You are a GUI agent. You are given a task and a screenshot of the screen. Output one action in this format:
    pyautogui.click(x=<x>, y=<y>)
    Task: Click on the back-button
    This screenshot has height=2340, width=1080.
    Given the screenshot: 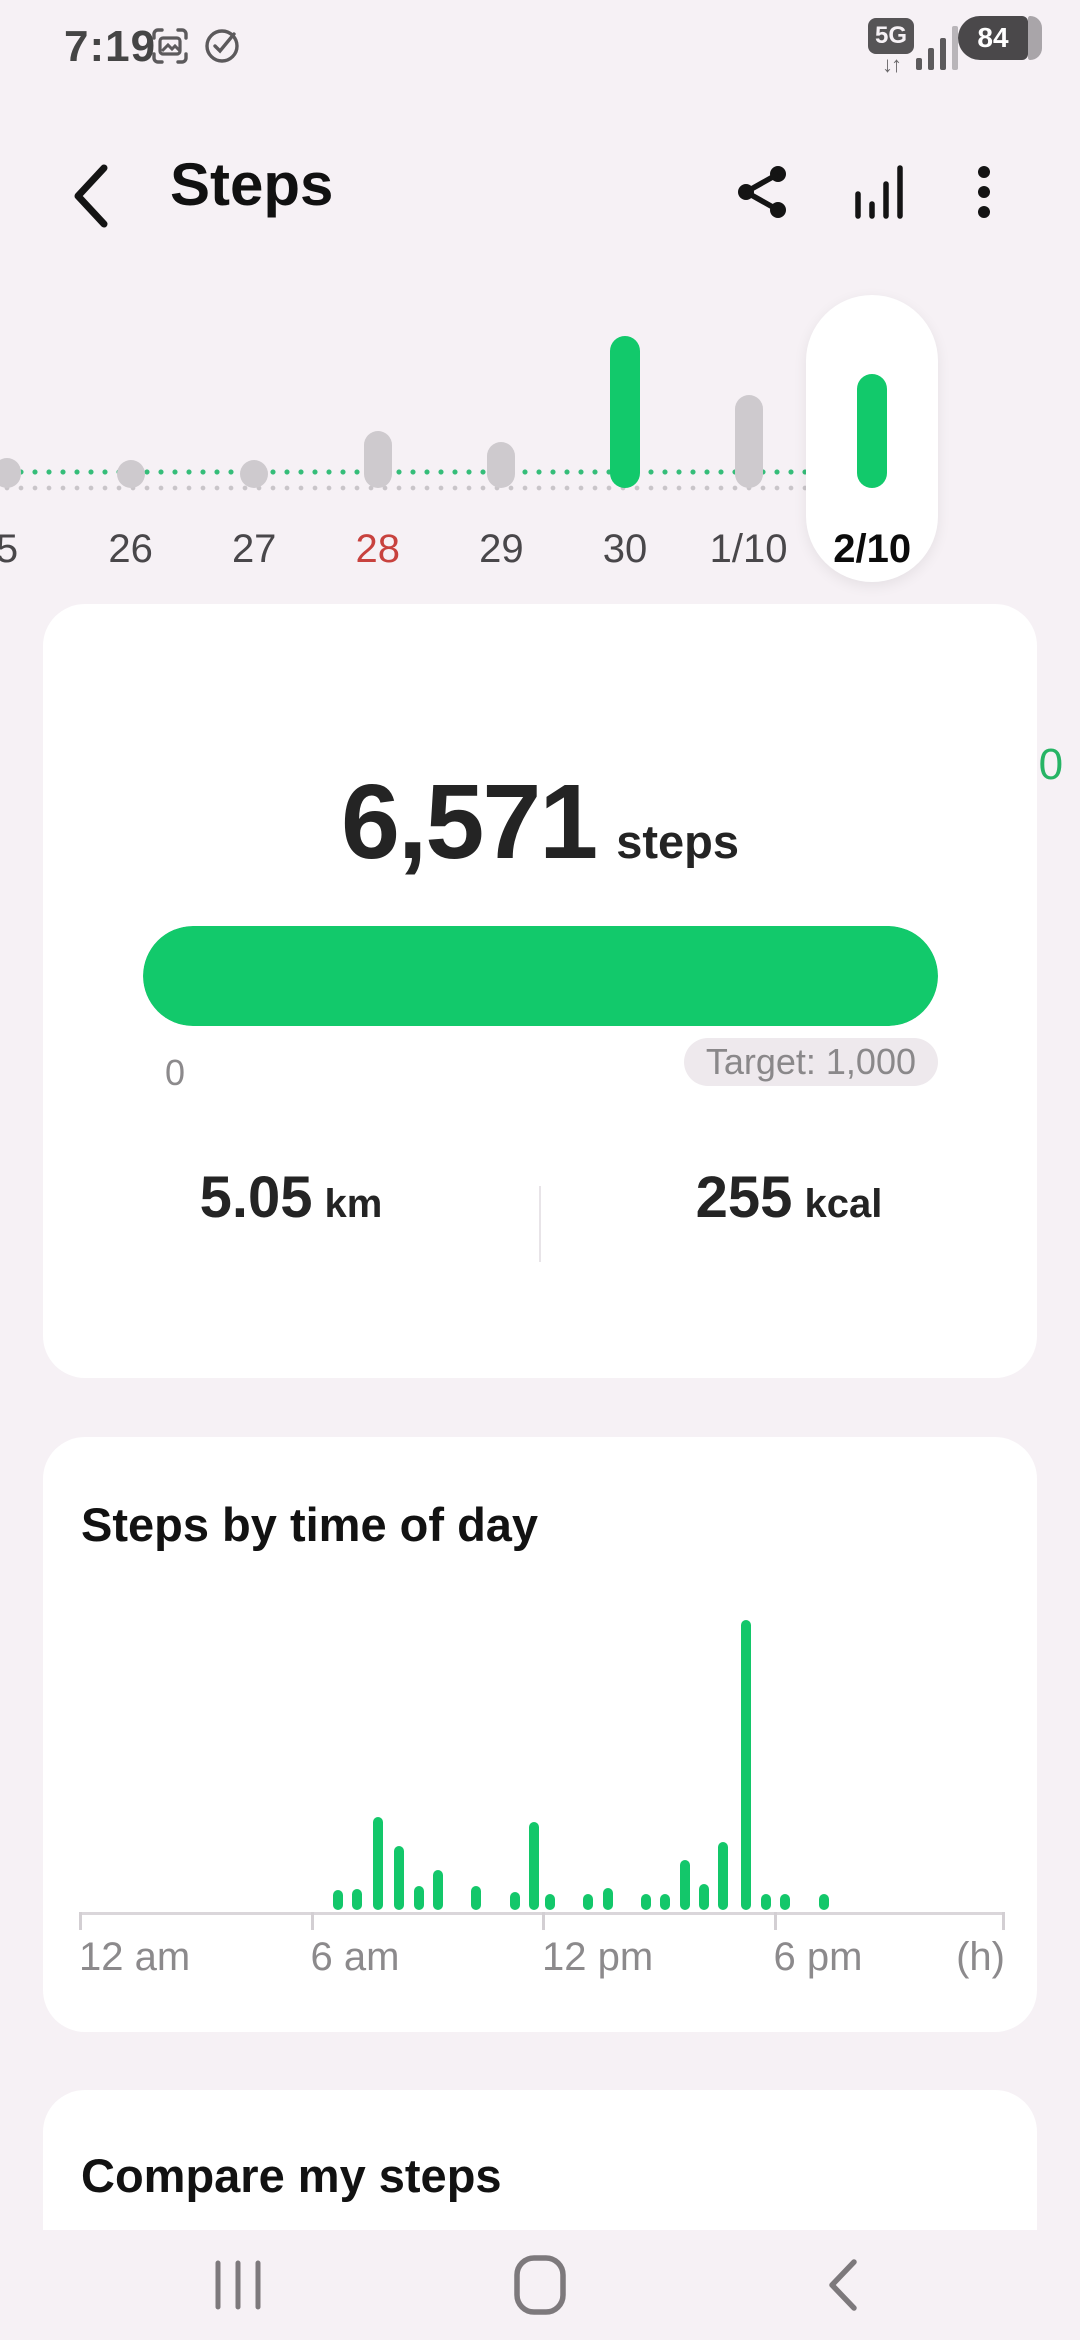 What is the action you would take?
    pyautogui.click(x=99, y=196)
    